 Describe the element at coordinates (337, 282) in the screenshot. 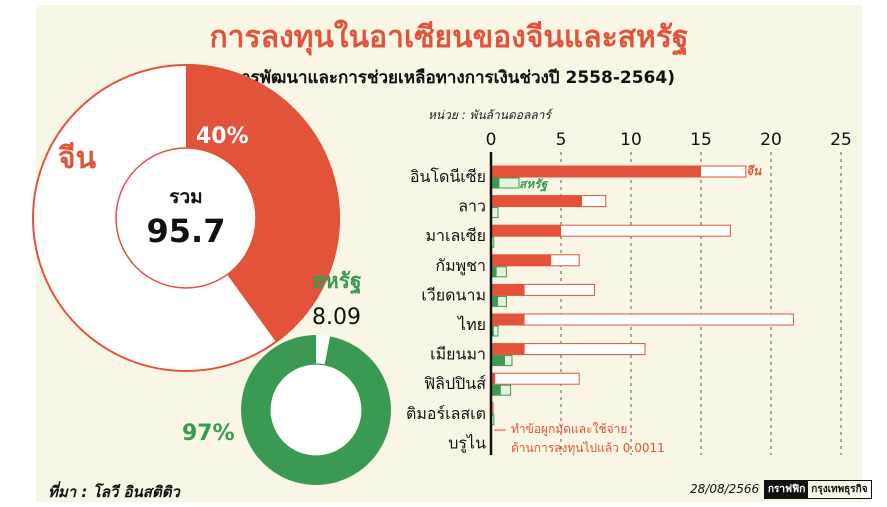

I see `us-label: สหรัฐ` at that location.